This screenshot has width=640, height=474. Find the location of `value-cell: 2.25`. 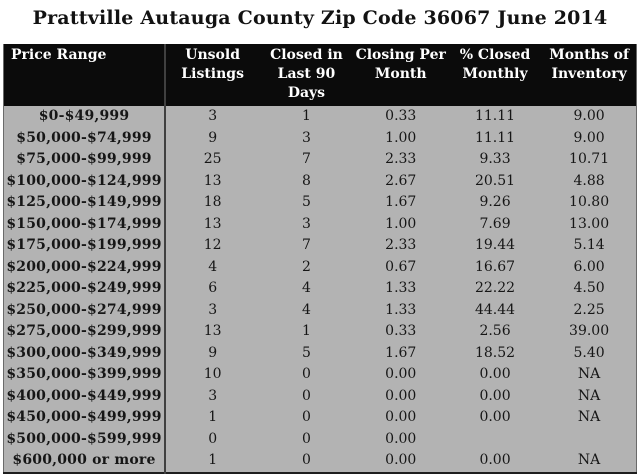

value-cell: 2.25 is located at coordinates (589, 309).